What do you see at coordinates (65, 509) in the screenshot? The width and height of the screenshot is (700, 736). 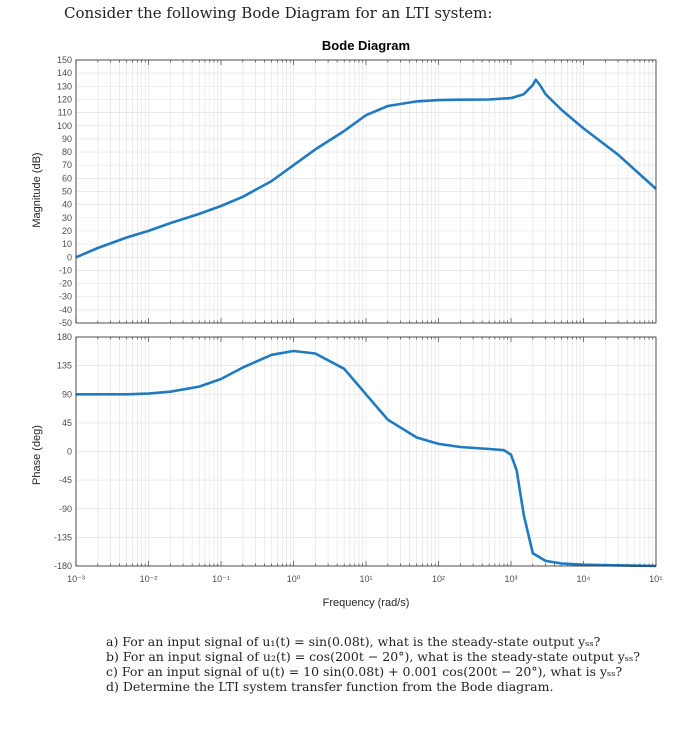 I see `y-tick-label: -90` at bounding box center [65, 509].